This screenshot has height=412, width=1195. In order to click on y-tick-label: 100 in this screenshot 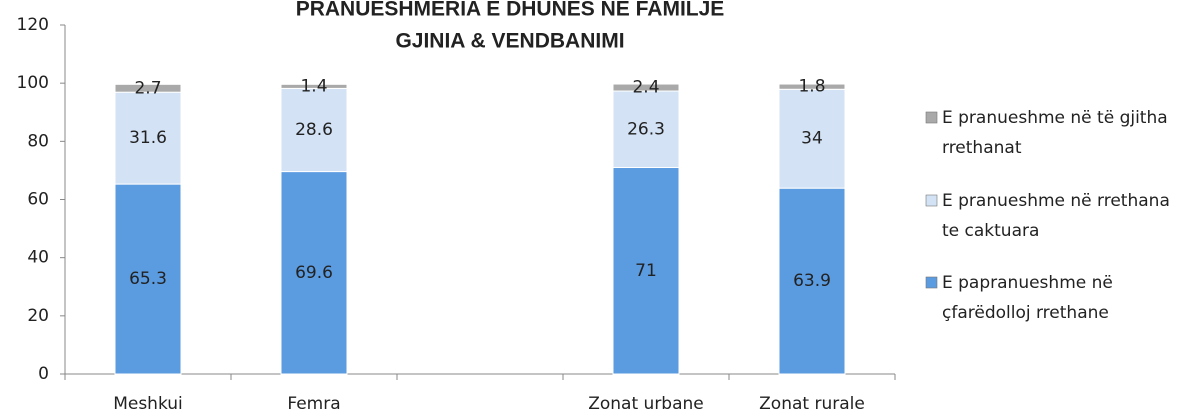, I will do `click(33, 83)`.